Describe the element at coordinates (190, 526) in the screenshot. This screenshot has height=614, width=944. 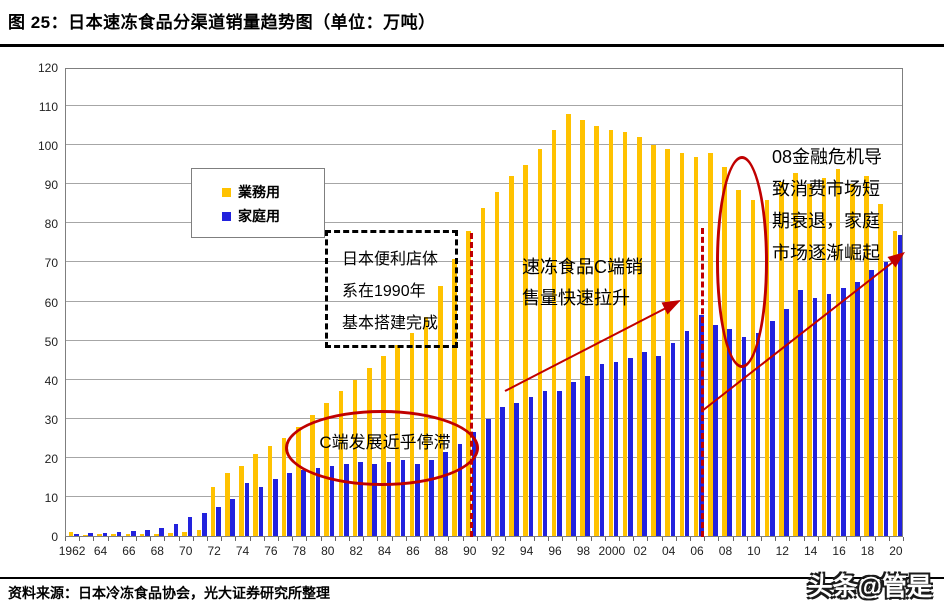
I see `bar-household-1970` at that location.